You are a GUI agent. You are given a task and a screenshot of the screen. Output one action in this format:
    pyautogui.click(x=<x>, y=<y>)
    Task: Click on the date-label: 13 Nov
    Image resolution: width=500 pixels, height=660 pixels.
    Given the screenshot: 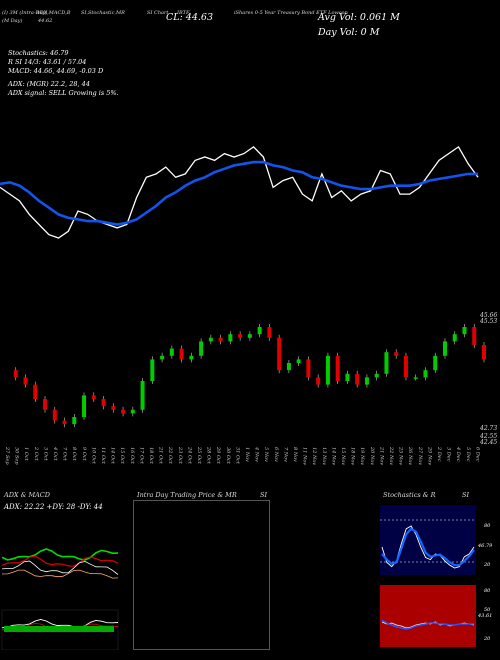 What is the action you would take?
    pyautogui.click(x=324, y=456)
    